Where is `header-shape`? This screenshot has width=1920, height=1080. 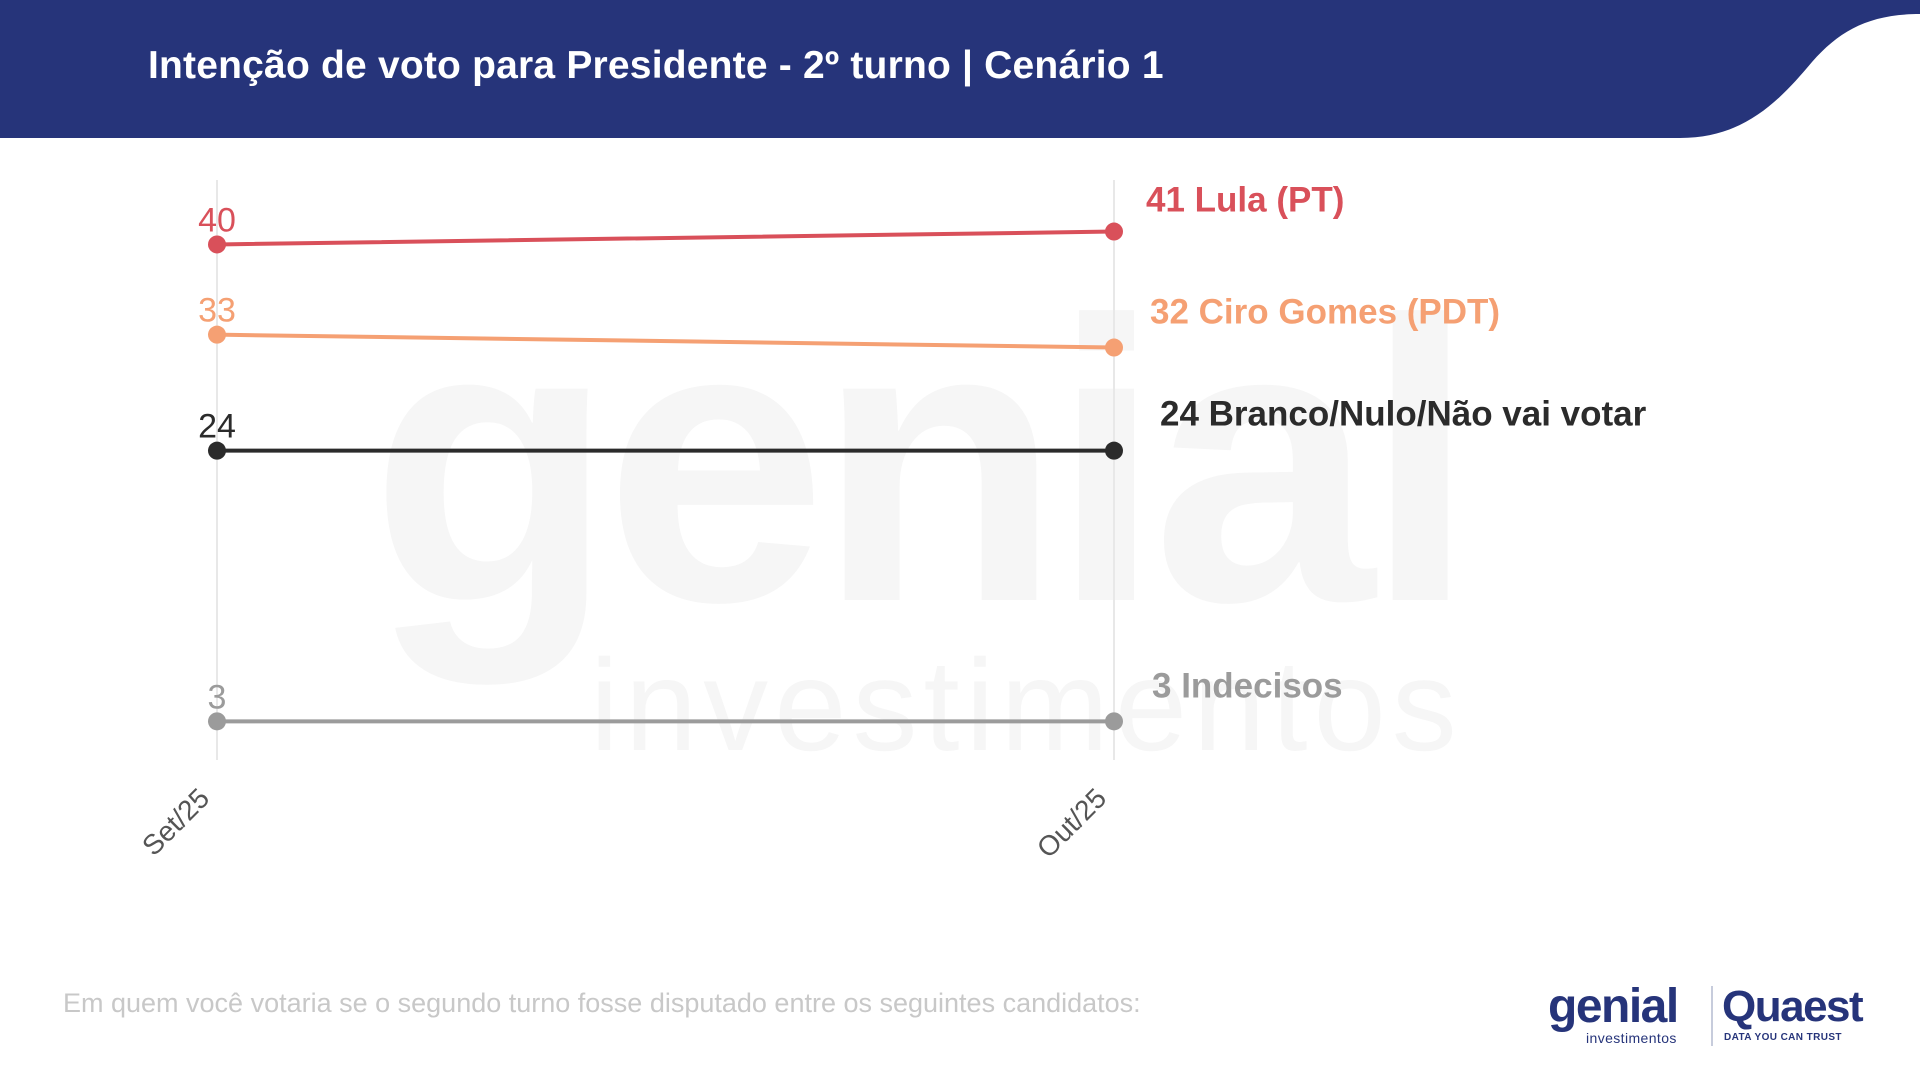
header-shape is located at coordinates (960, 69).